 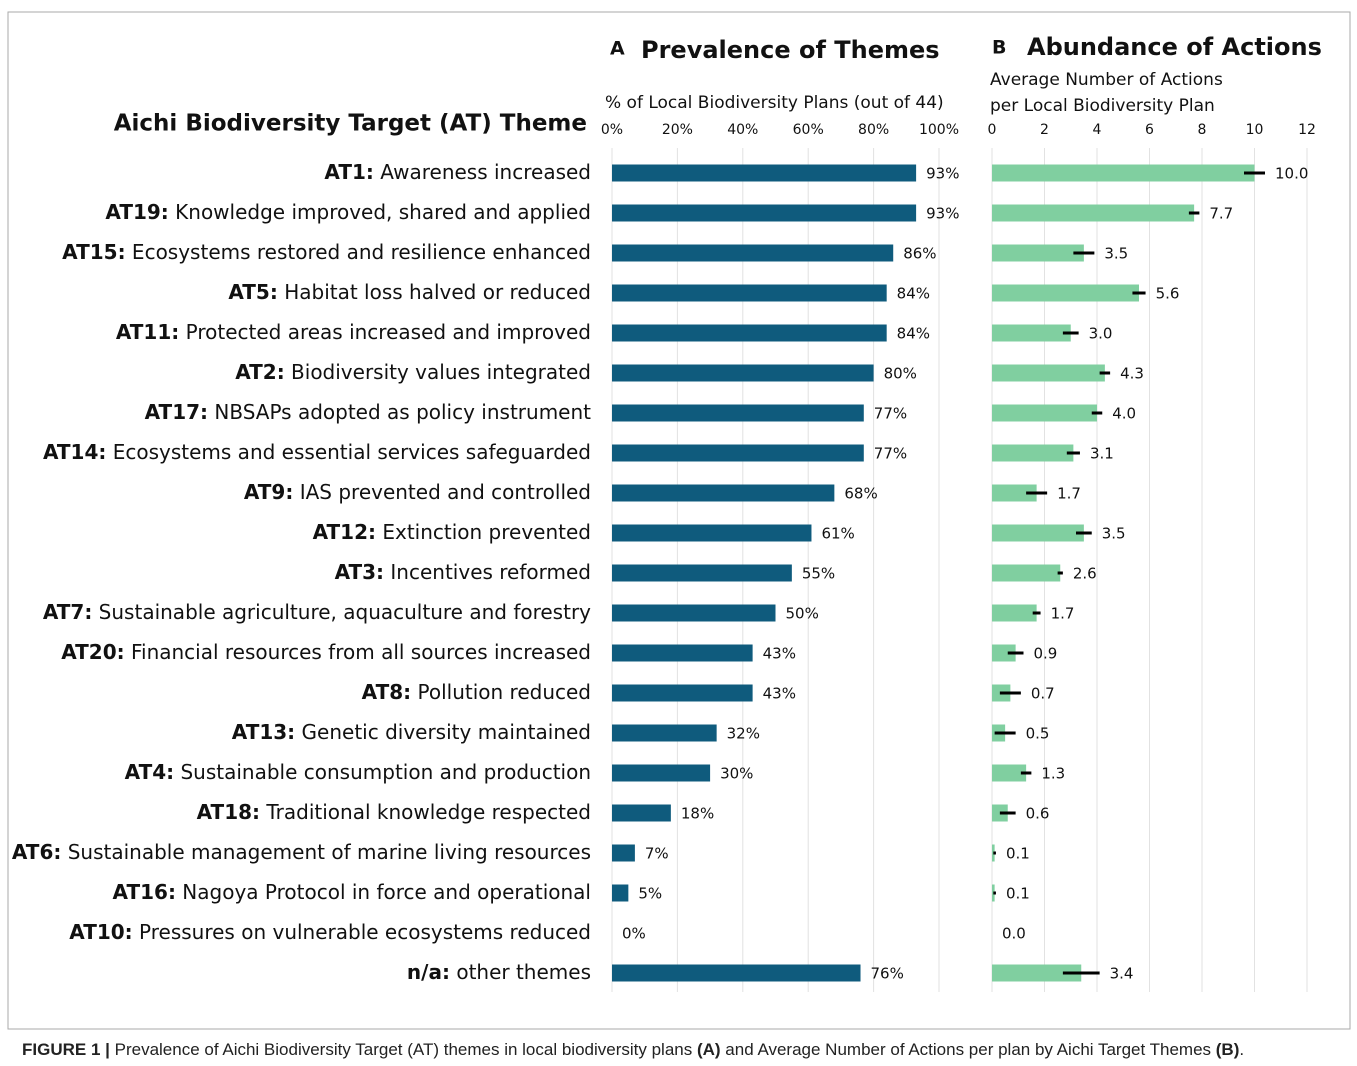 What do you see at coordinates (1101, 334) in the screenshot?
I see `value-label: 3.0` at bounding box center [1101, 334].